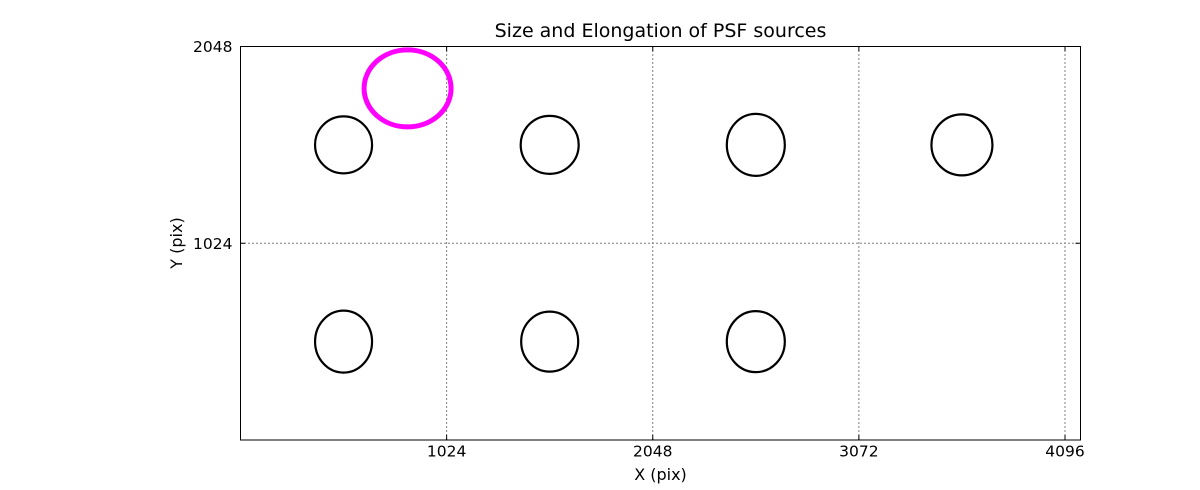 The width and height of the screenshot is (1200, 490). I want to click on y-tick-label: 2048, so click(212, 47).